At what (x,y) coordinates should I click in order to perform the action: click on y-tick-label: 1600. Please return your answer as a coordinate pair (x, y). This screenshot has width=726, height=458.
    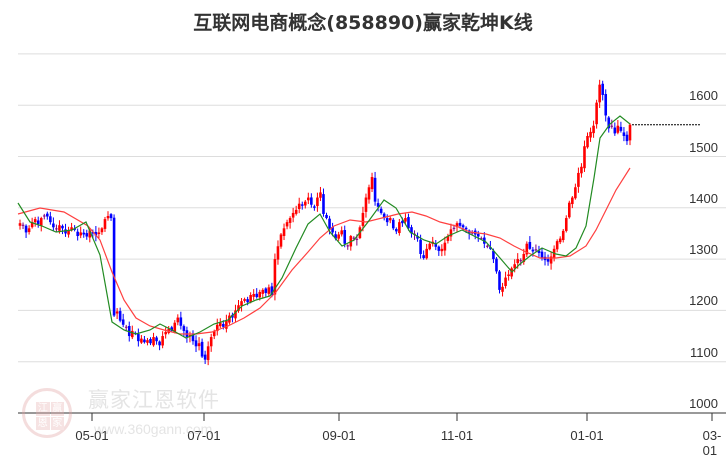
    Looking at the image, I should click on (703, 96).